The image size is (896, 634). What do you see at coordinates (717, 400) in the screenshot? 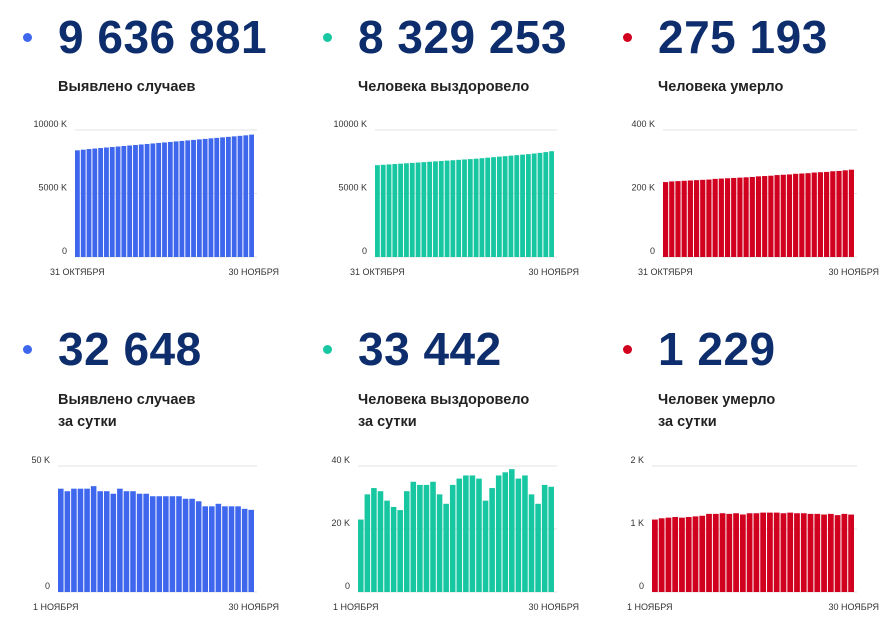
I see `label-line-1: Человек умерло` at bounding box center [717, 400].